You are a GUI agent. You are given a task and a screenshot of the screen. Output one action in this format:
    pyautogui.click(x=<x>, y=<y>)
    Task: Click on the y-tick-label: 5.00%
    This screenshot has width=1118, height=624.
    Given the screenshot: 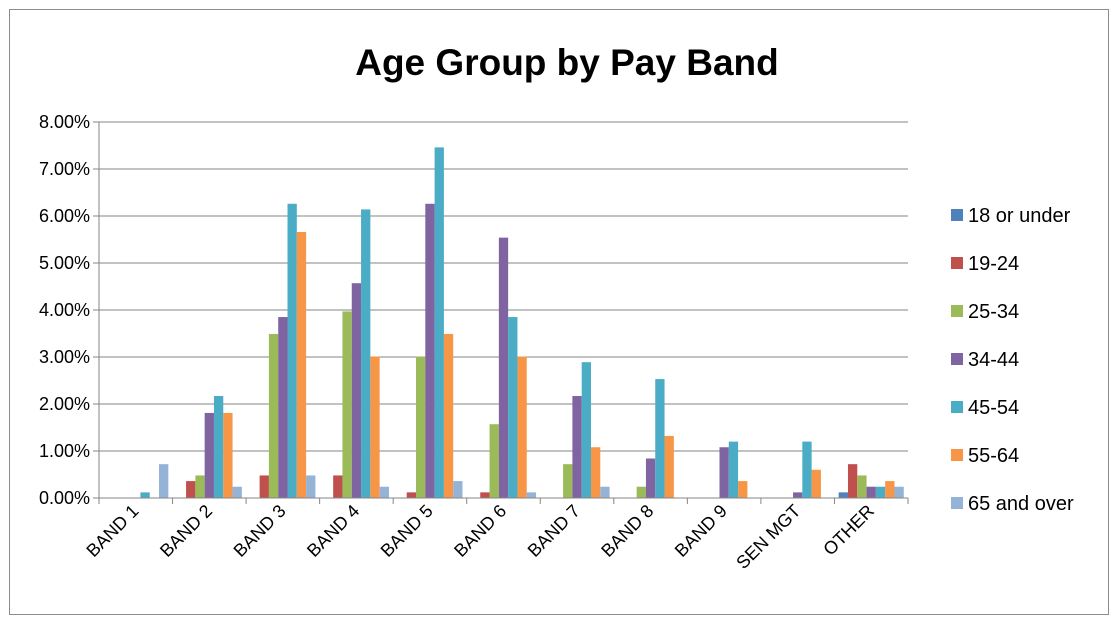 What is the action you would take?
    pyautogui.click(x=64, y=263)
    